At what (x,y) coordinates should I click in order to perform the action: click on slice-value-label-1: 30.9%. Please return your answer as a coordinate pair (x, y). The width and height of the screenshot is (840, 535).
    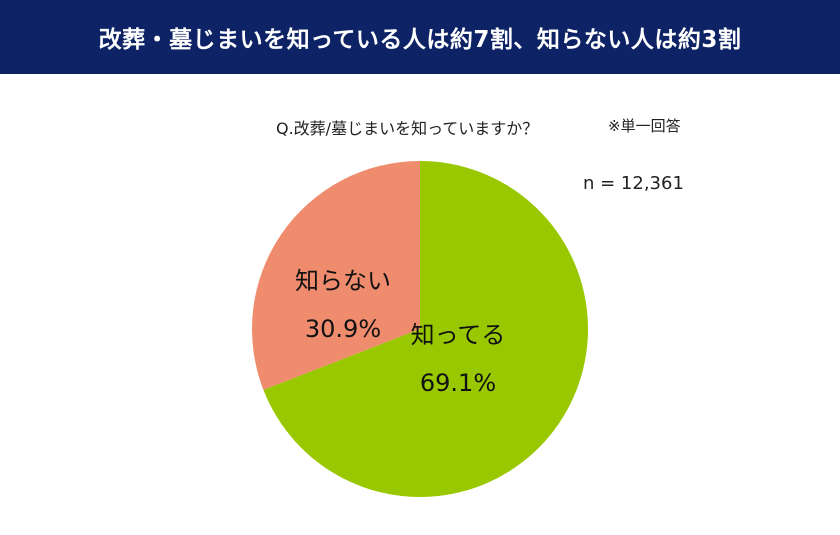
    Looking at the image, I should click on (343, 329).